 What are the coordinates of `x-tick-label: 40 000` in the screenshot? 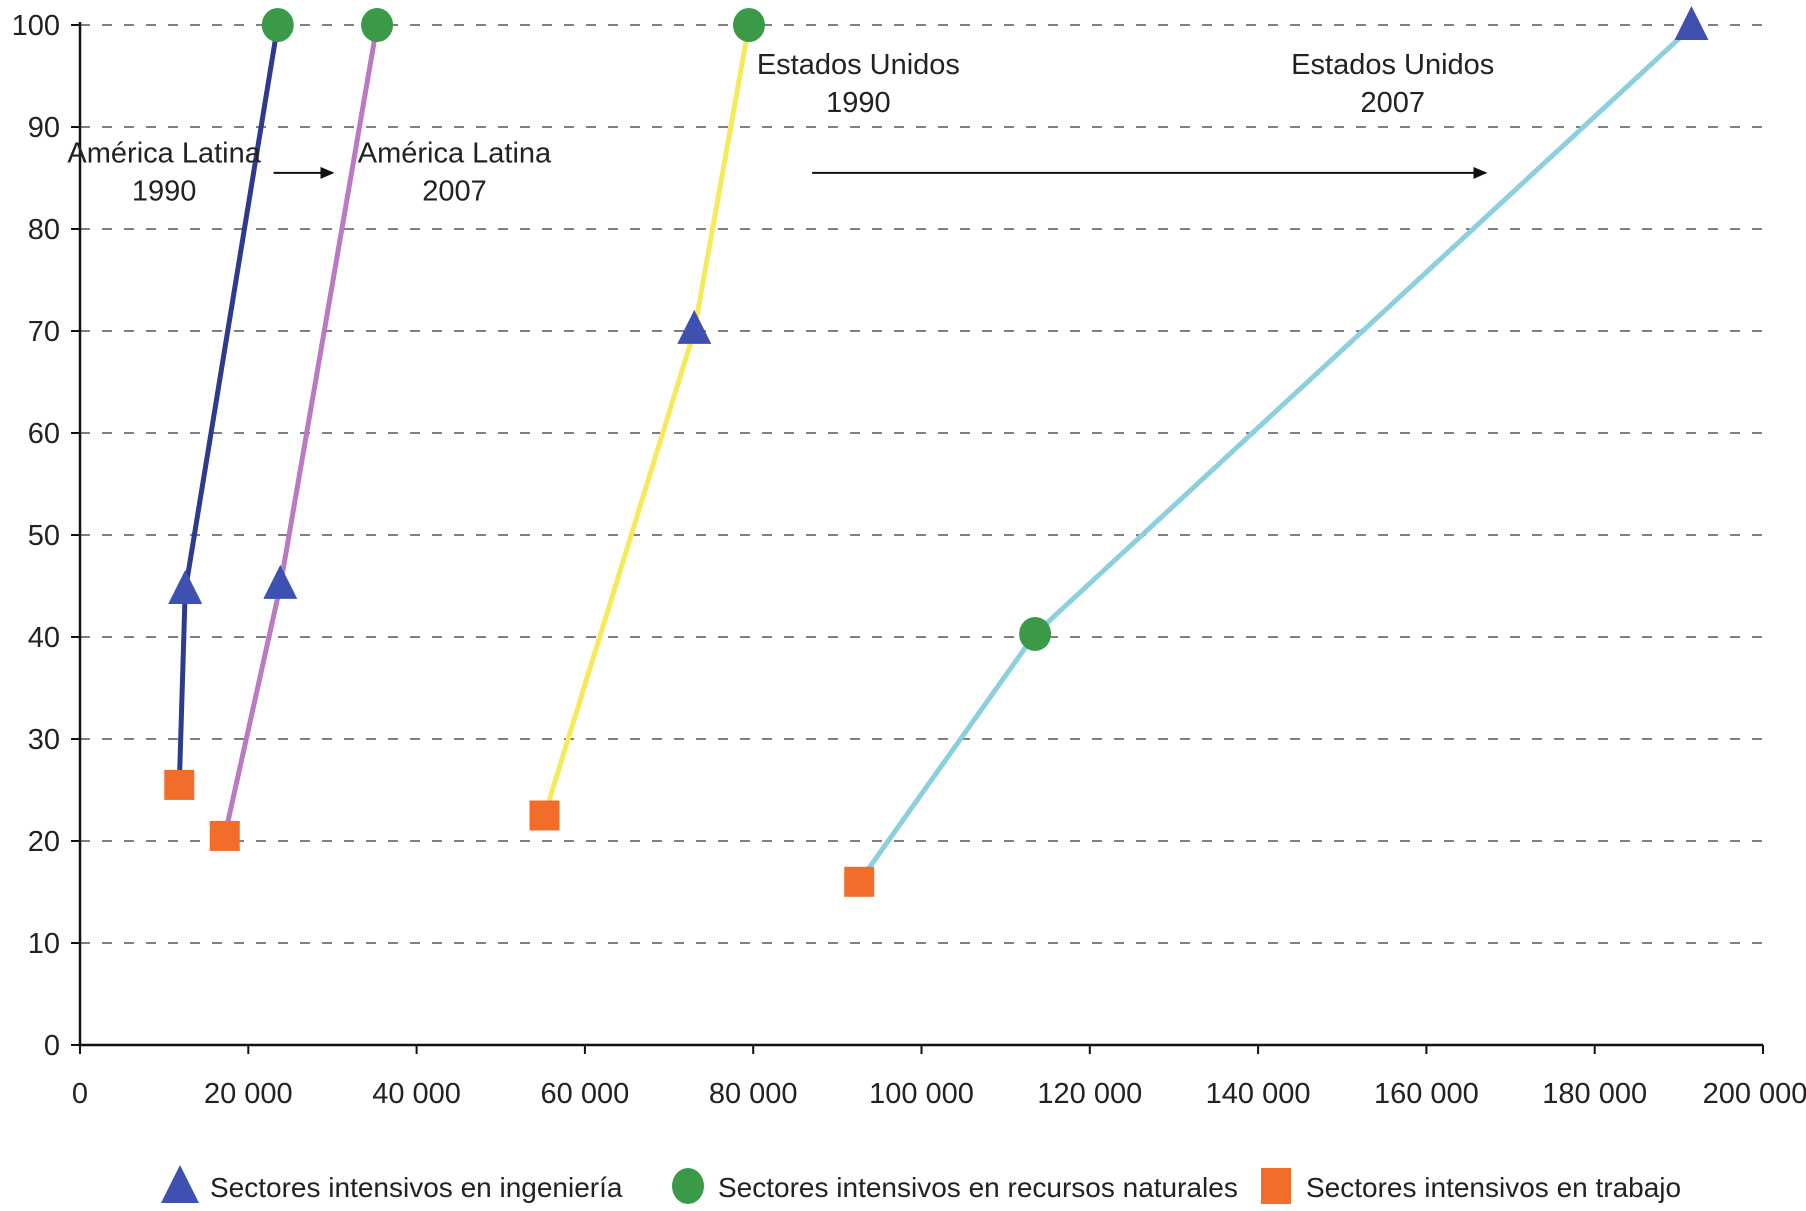 It's located at (416, 1094).